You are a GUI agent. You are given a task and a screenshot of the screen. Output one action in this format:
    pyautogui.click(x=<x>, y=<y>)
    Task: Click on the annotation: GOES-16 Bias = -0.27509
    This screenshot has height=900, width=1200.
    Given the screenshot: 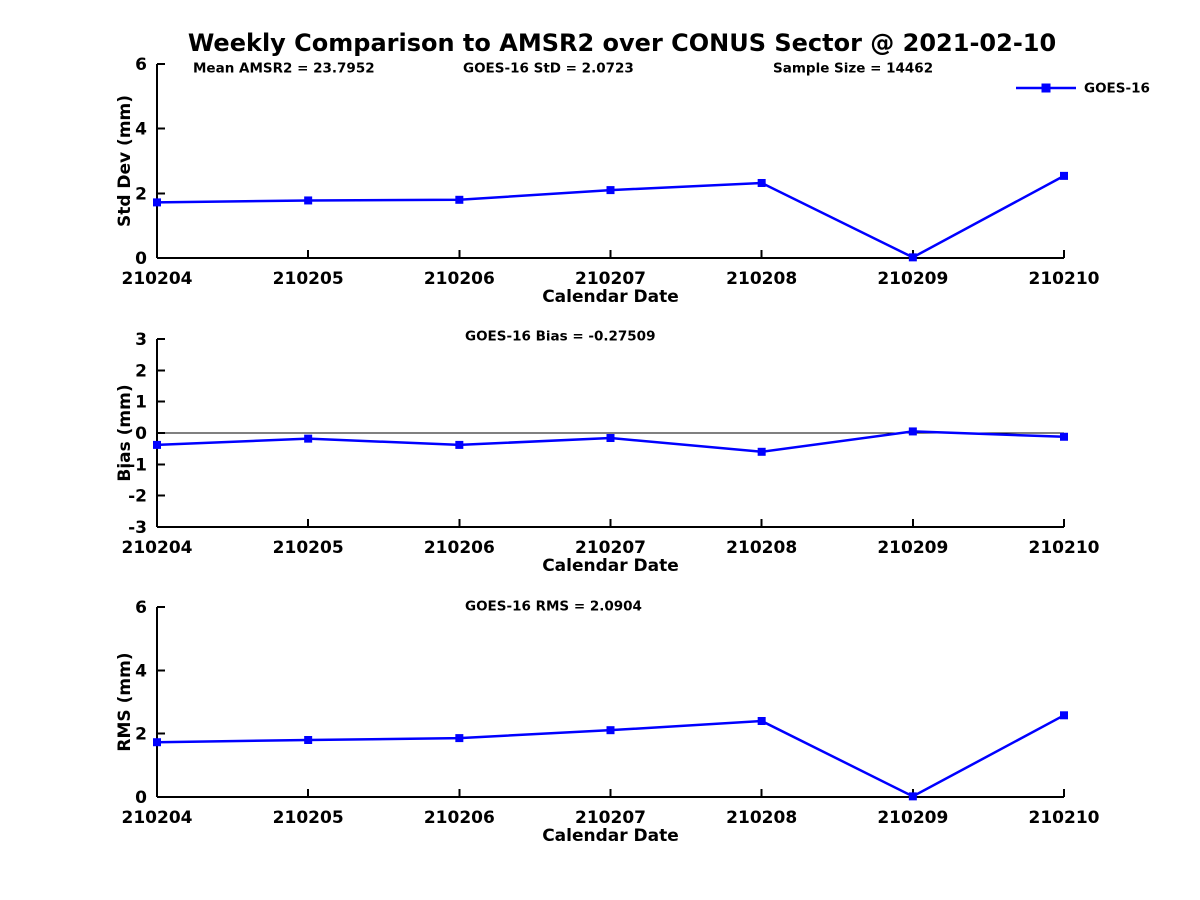 What is the action you would take?
    pyautogui.click(x=560, y=337)
    